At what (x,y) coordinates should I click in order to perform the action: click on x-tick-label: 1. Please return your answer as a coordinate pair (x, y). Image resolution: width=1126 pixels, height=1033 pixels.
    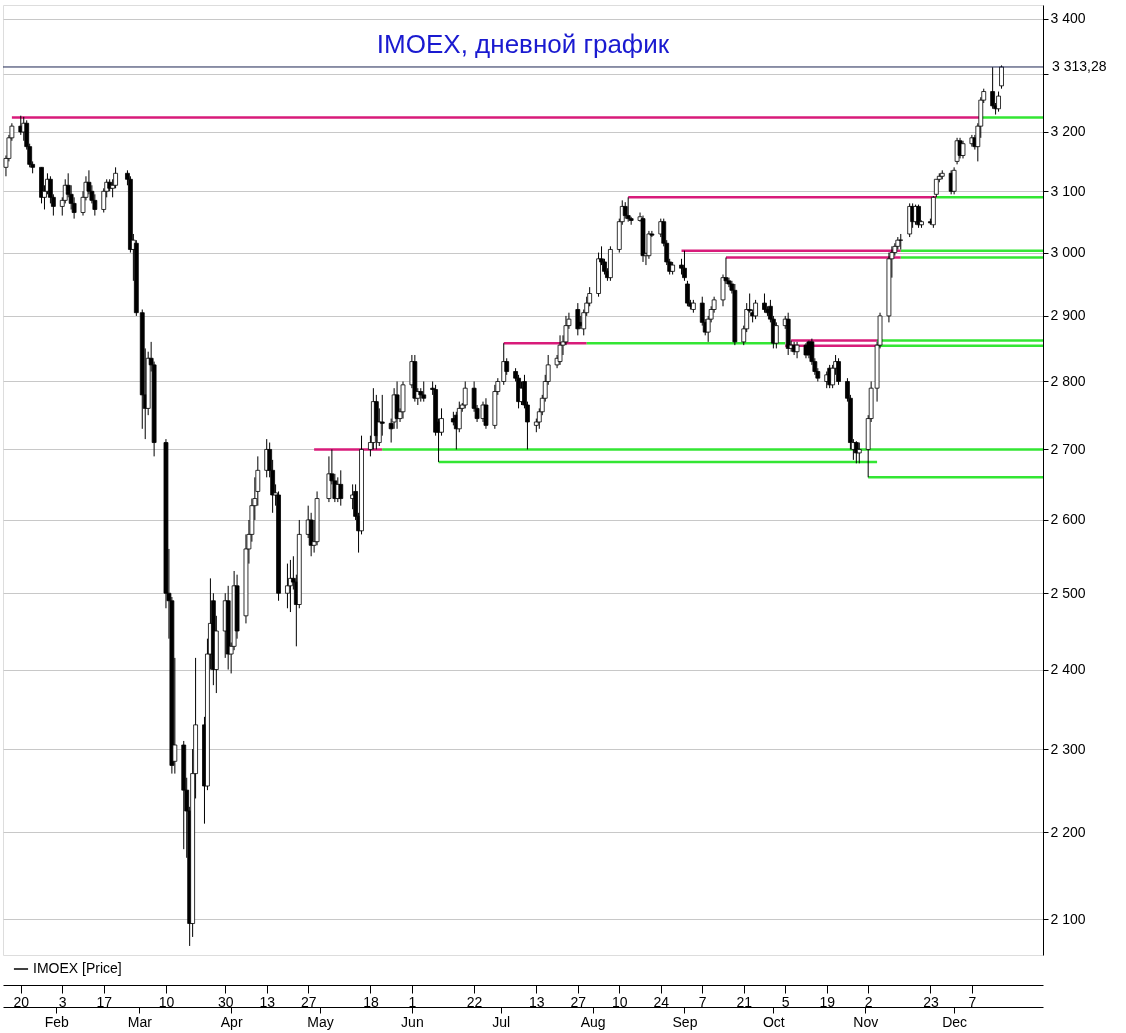
    Looking at the image, I should click on (412, 1001).